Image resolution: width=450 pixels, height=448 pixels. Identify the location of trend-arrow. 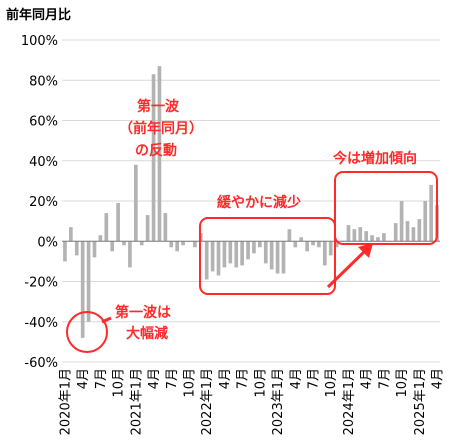
(349, 266).